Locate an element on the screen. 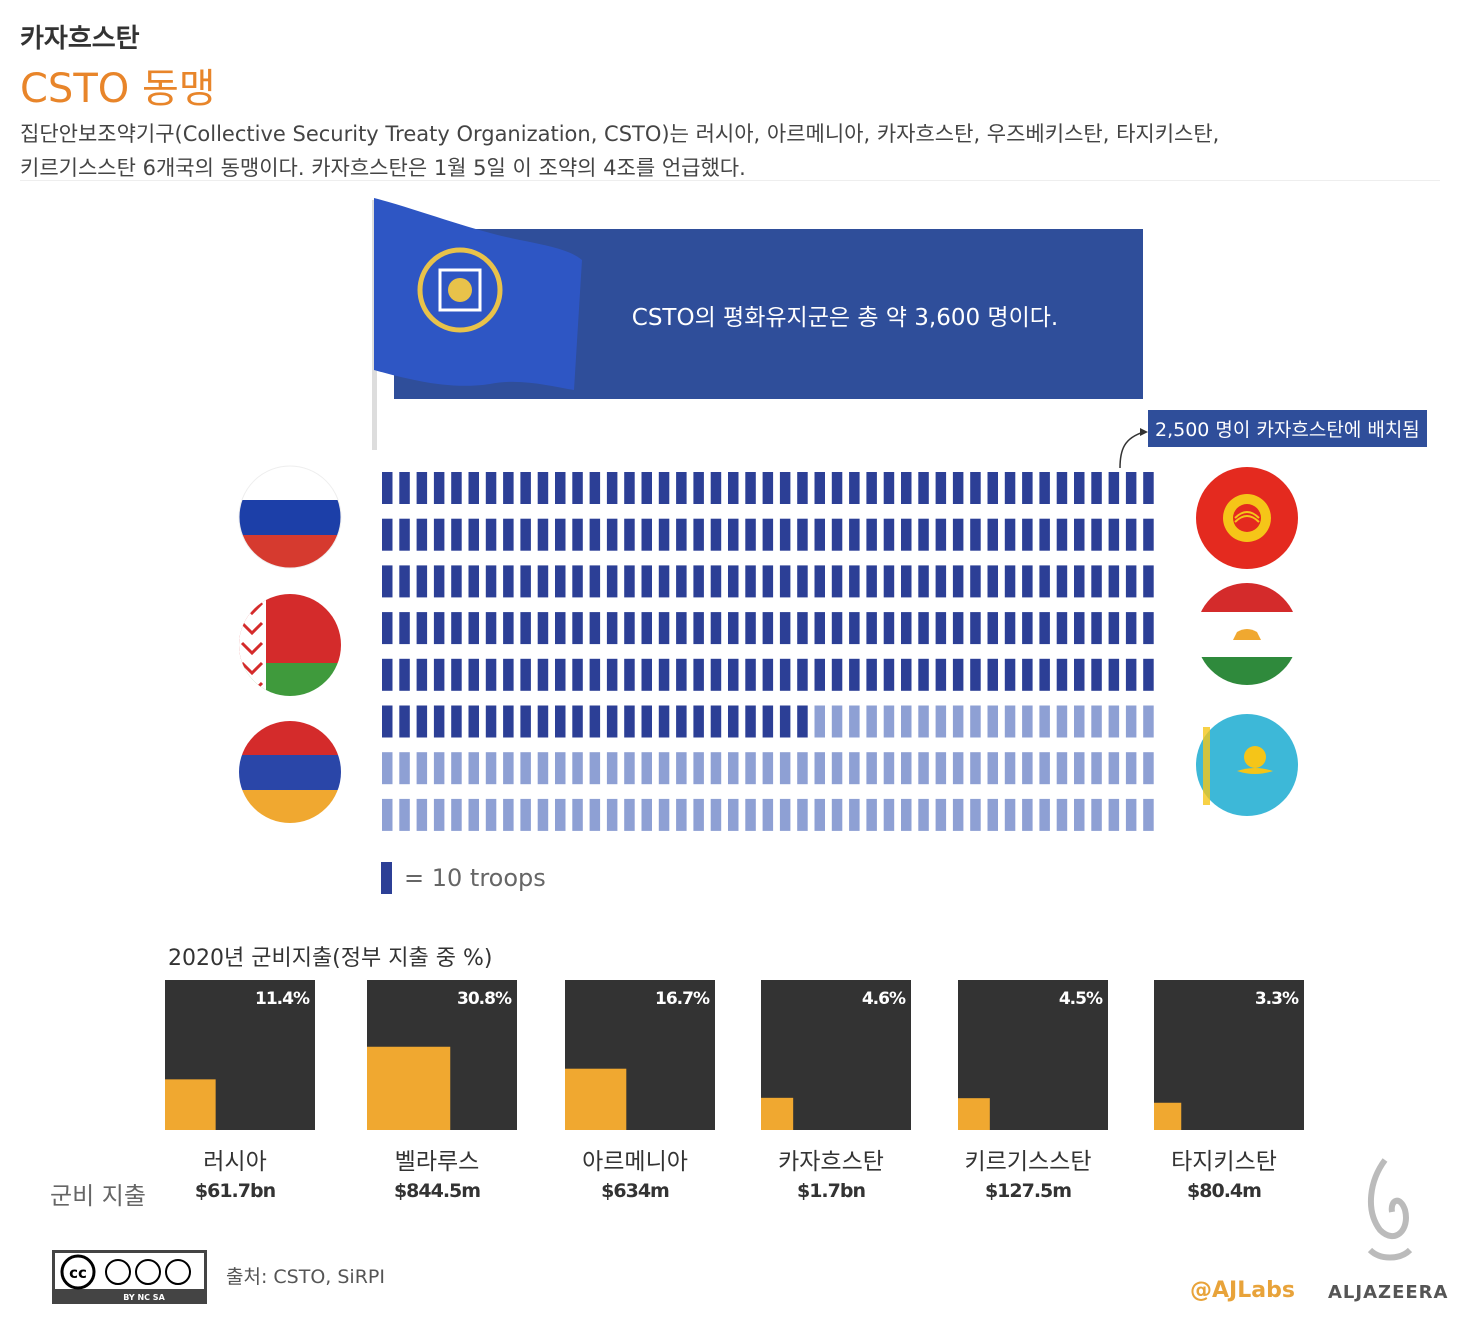  bar-value-label: 11.4% is located at coordinates (282, 999).